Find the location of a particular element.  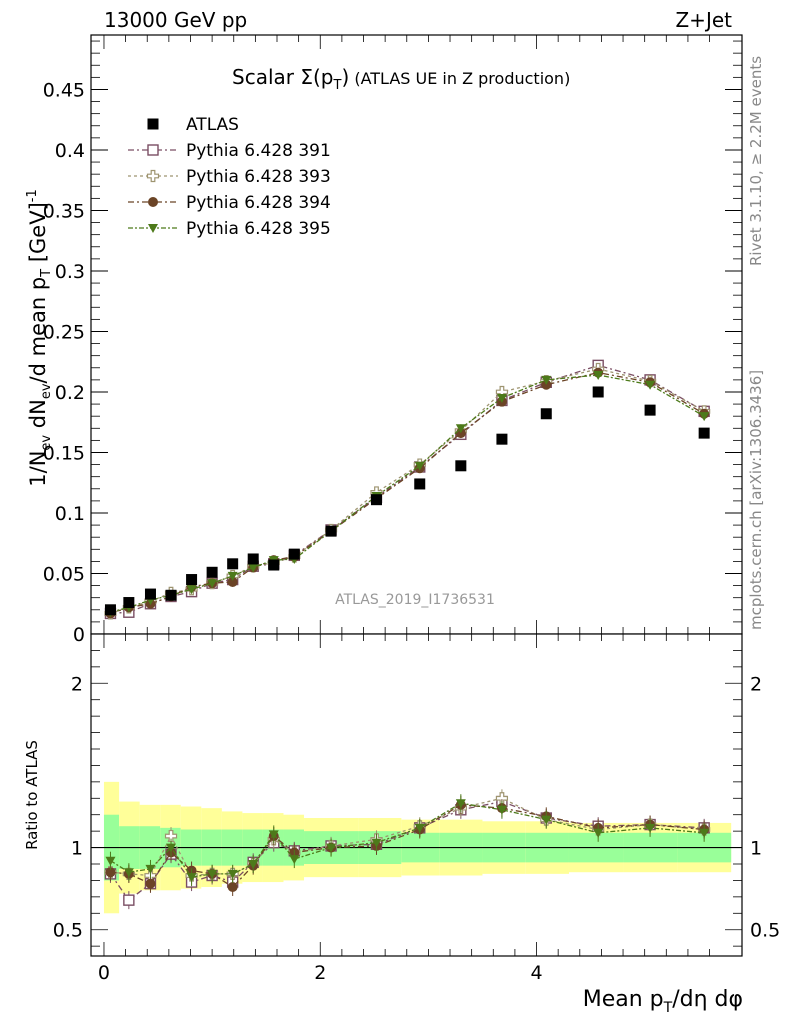

legend-item: Pythia 6.428 393 is located at coordinates (229, 177).